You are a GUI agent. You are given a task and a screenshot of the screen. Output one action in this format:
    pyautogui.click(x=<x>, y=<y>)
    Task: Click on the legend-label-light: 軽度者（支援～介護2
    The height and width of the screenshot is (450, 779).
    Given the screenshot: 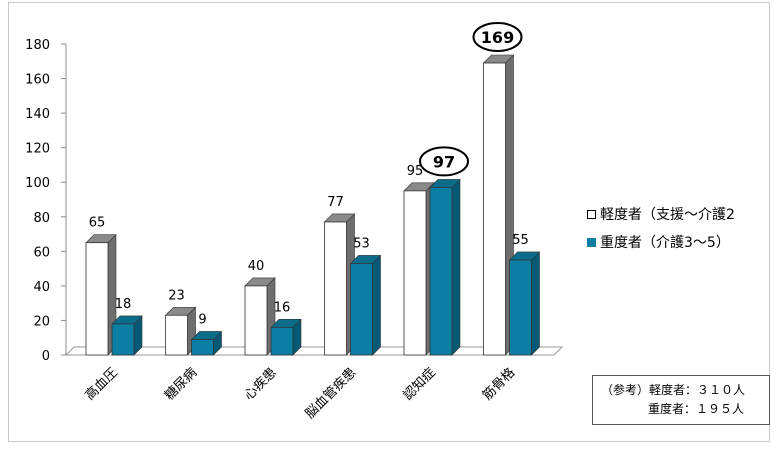 What is the action you would take?
    pyautogui.click(x=667, y=215)
    